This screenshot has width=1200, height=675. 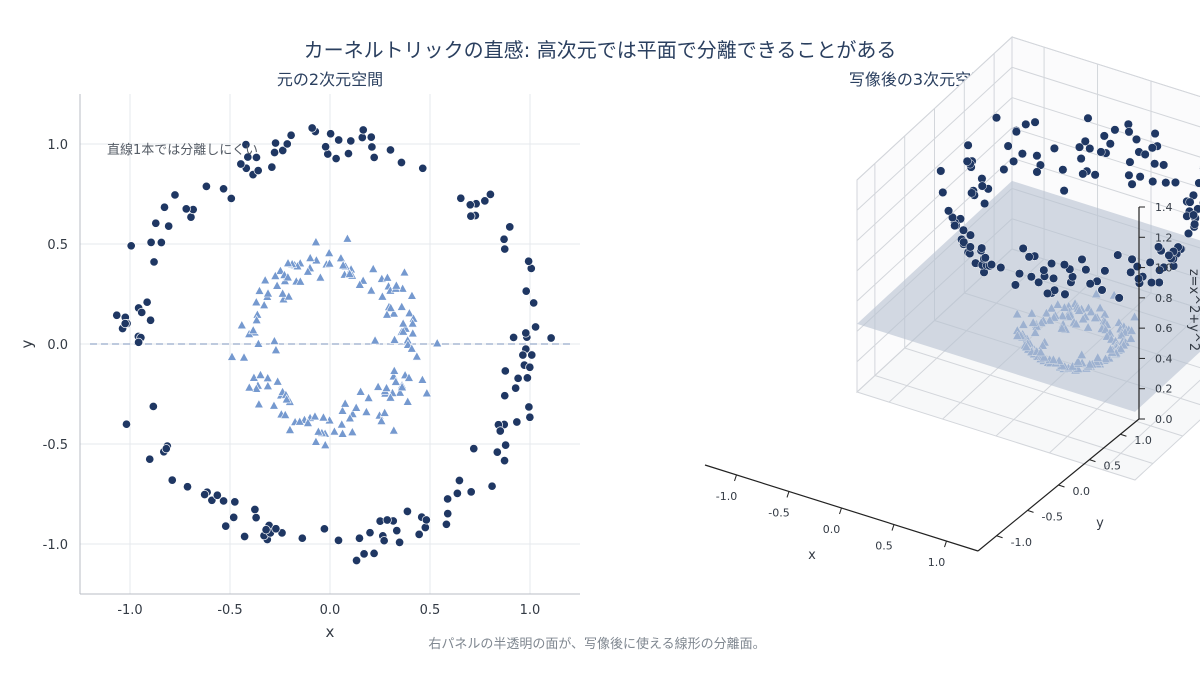 I want to click on 3d-z-tick-label: 1.4, so click(x=1164, y=207).